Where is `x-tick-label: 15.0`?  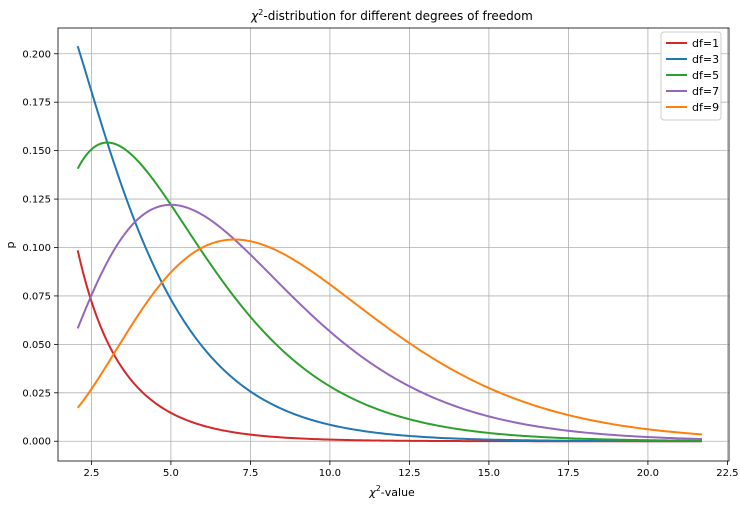 x-tick-label: 15.0 is located at coordinates (489, 473).